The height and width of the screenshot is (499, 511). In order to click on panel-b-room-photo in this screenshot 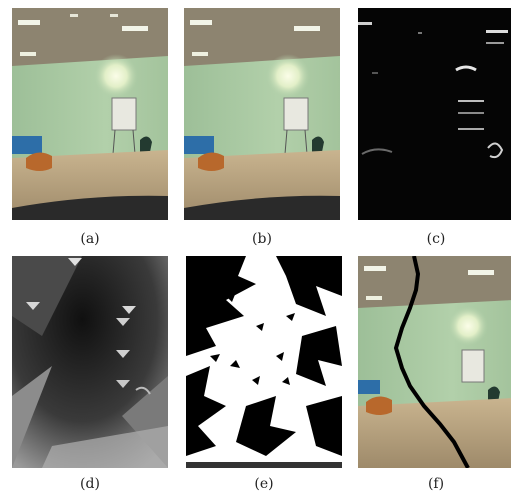, I will do `click(262, 114)`.